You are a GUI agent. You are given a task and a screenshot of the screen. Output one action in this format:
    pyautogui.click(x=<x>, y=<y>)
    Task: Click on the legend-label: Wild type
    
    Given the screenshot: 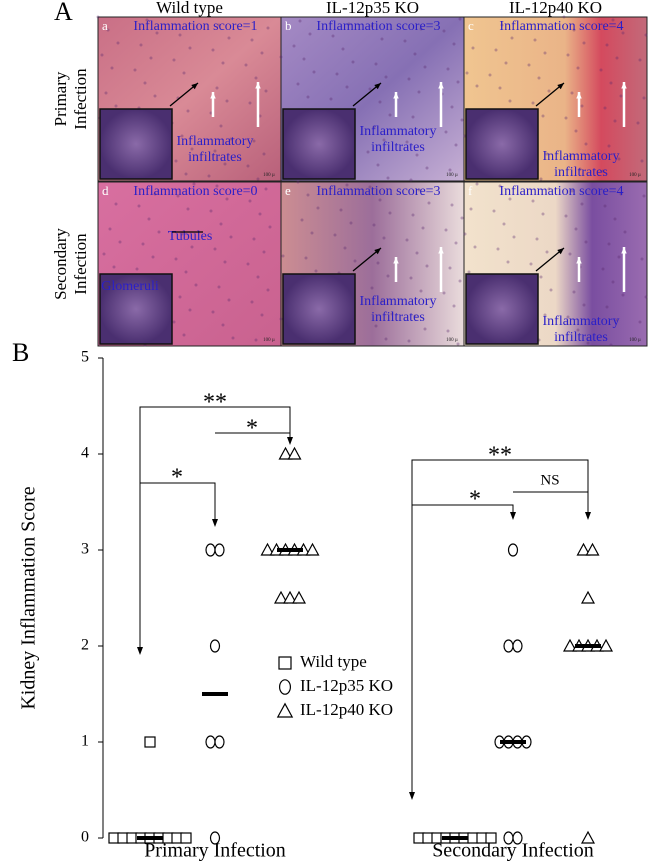 What is the action you would take?
    pyautogui.click(x=333, y=661)
    